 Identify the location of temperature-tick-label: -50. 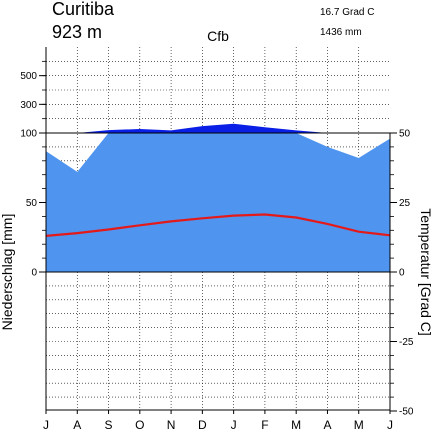
(406, 412).